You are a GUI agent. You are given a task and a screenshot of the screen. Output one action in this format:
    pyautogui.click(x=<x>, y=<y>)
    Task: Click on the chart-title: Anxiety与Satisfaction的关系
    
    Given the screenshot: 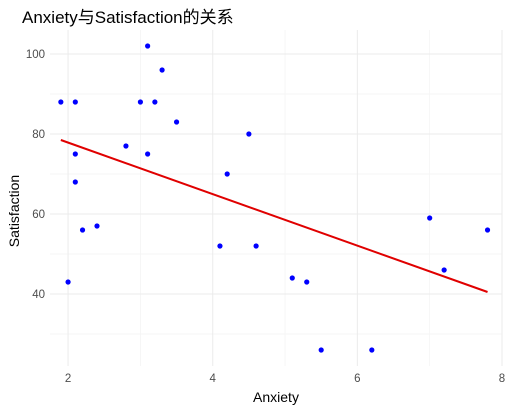 What is the action you would take?
    pyautogui.click(x=128, y=17)
    